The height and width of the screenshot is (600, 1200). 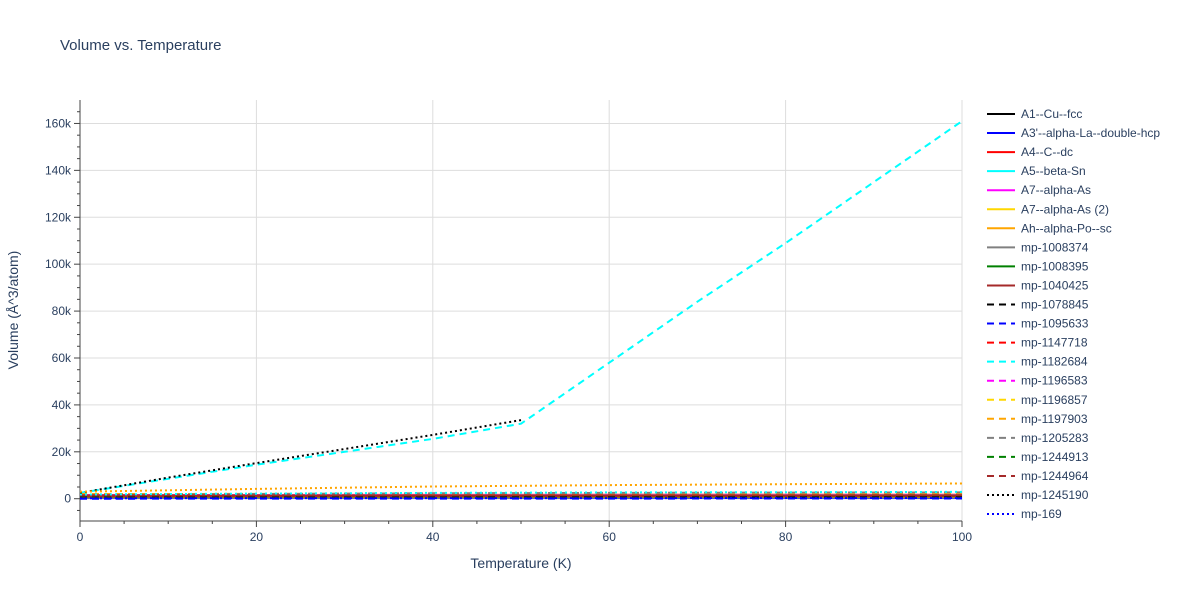 I want to click on legend-label: mp-1245190, so click(x=1055, y=495).